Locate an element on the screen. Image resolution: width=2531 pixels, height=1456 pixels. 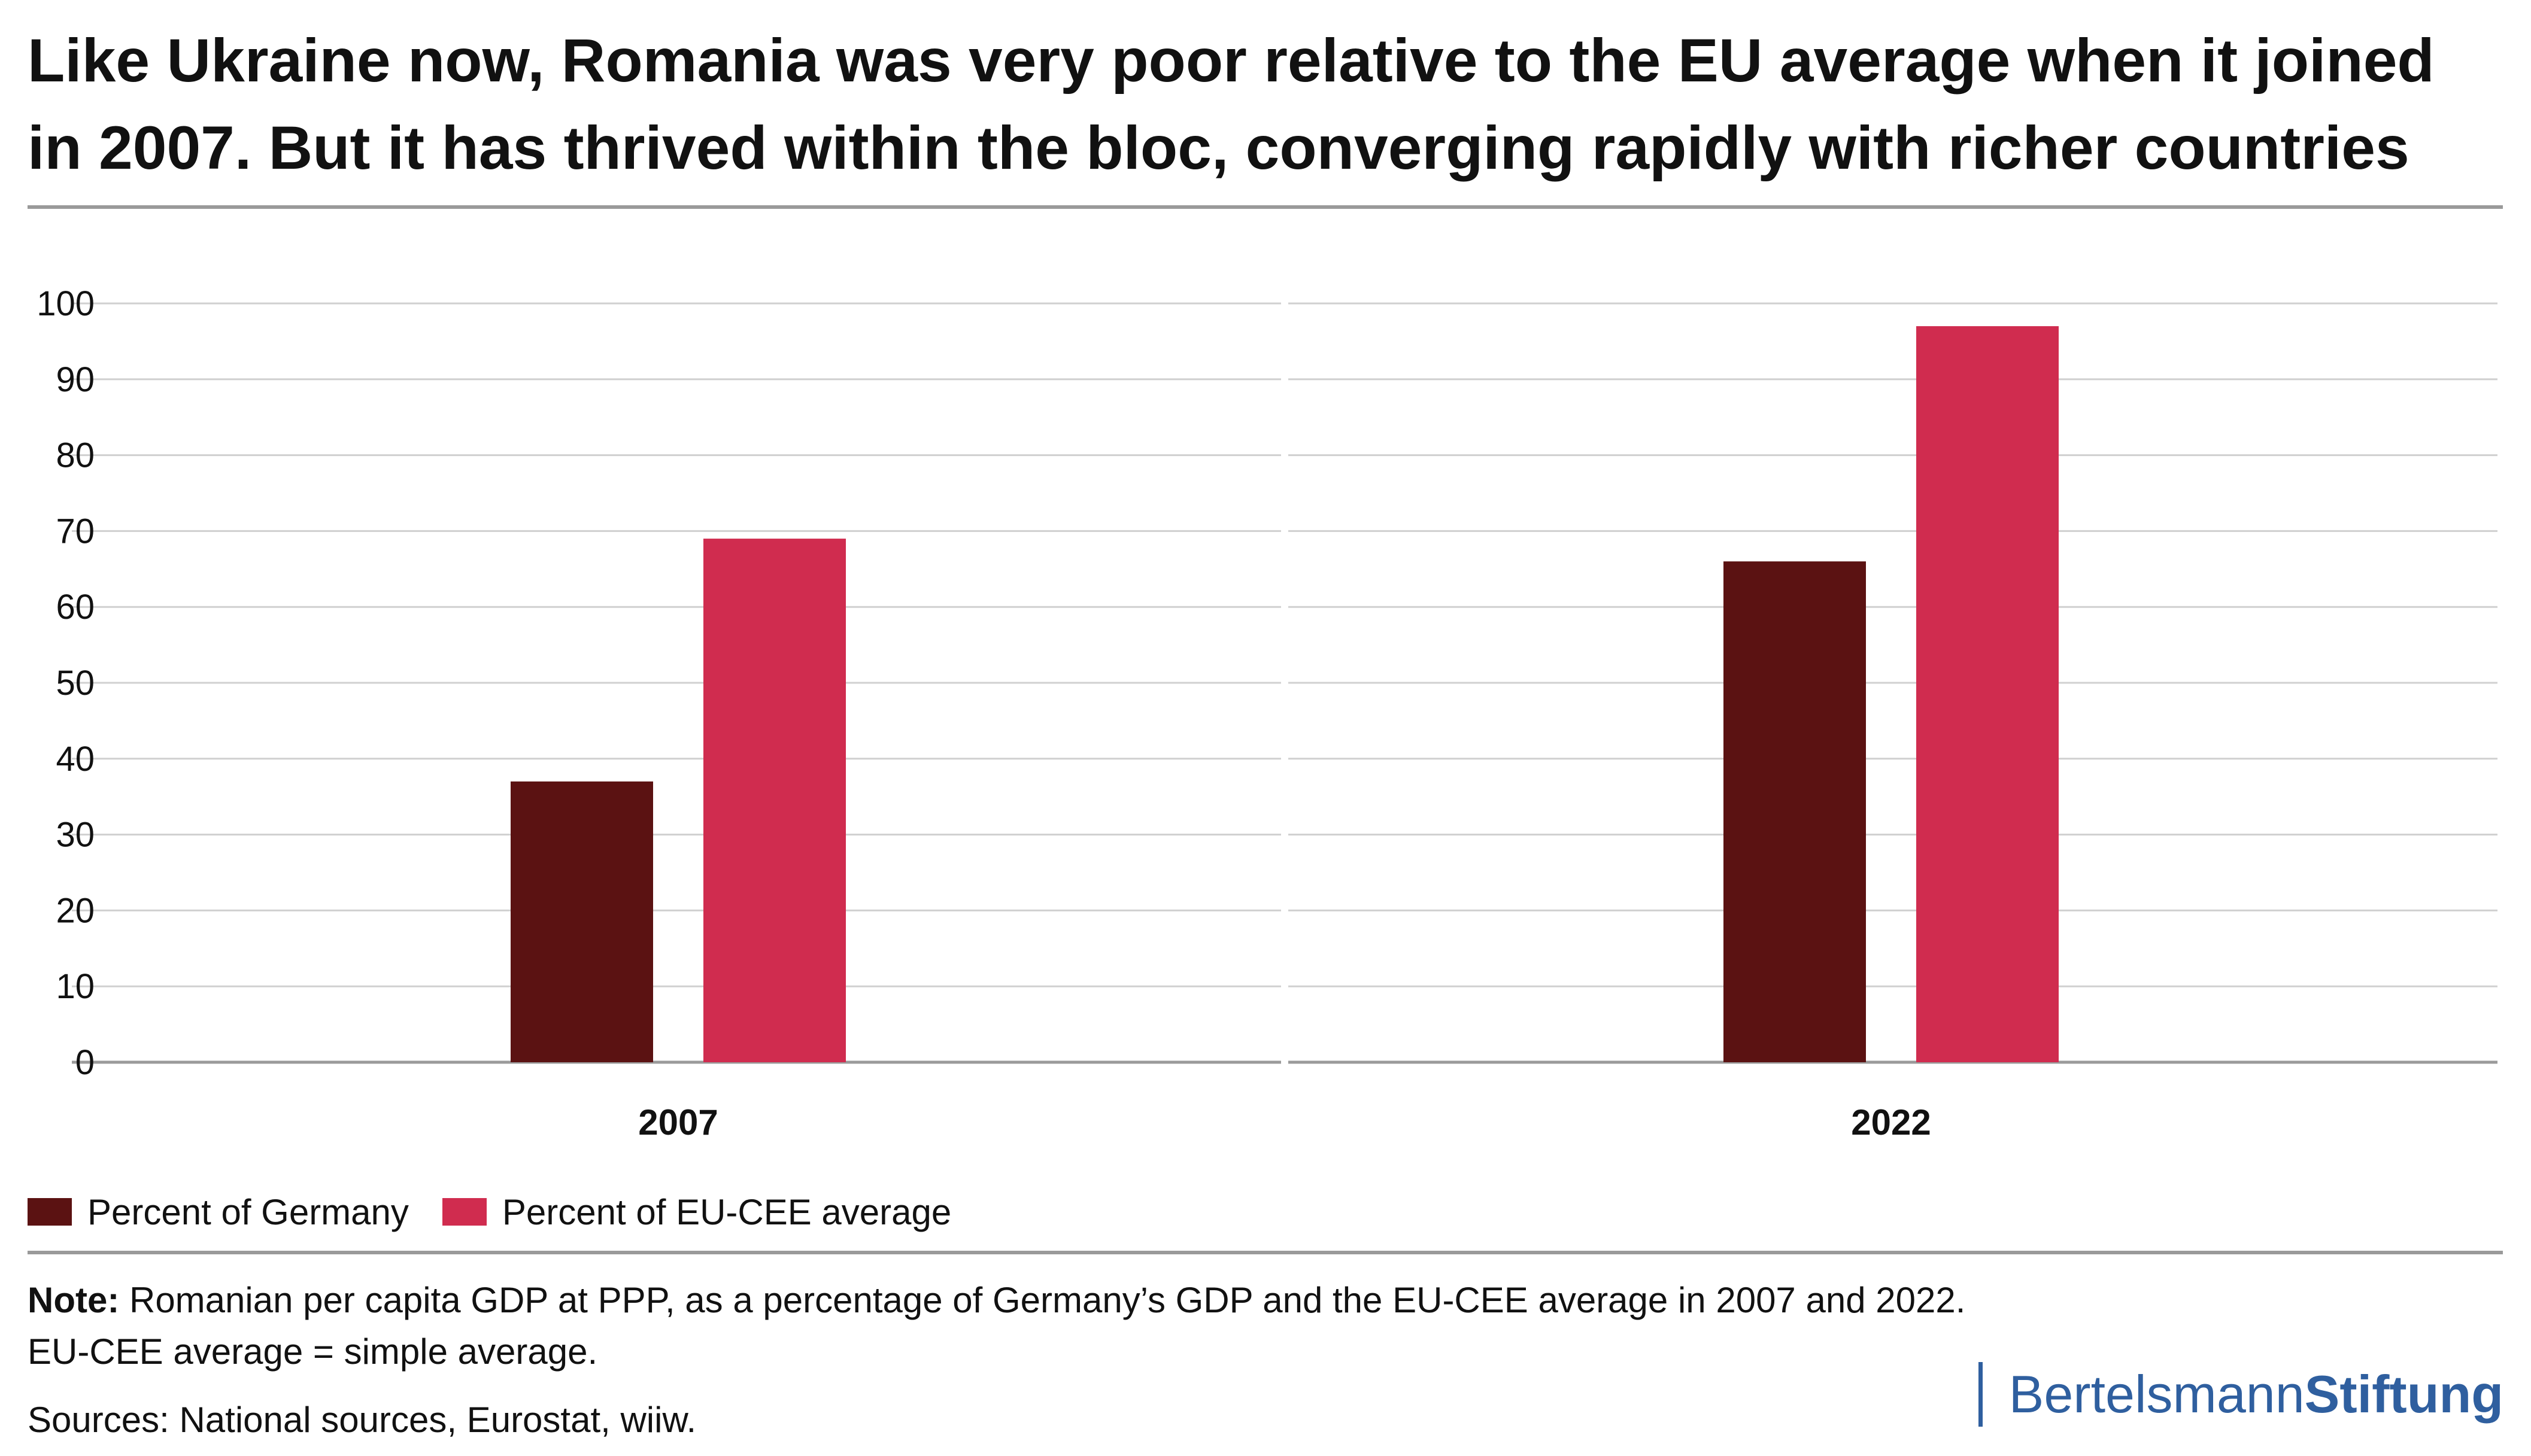
logo-bar-icon is located at coordinates (1980, 1394).